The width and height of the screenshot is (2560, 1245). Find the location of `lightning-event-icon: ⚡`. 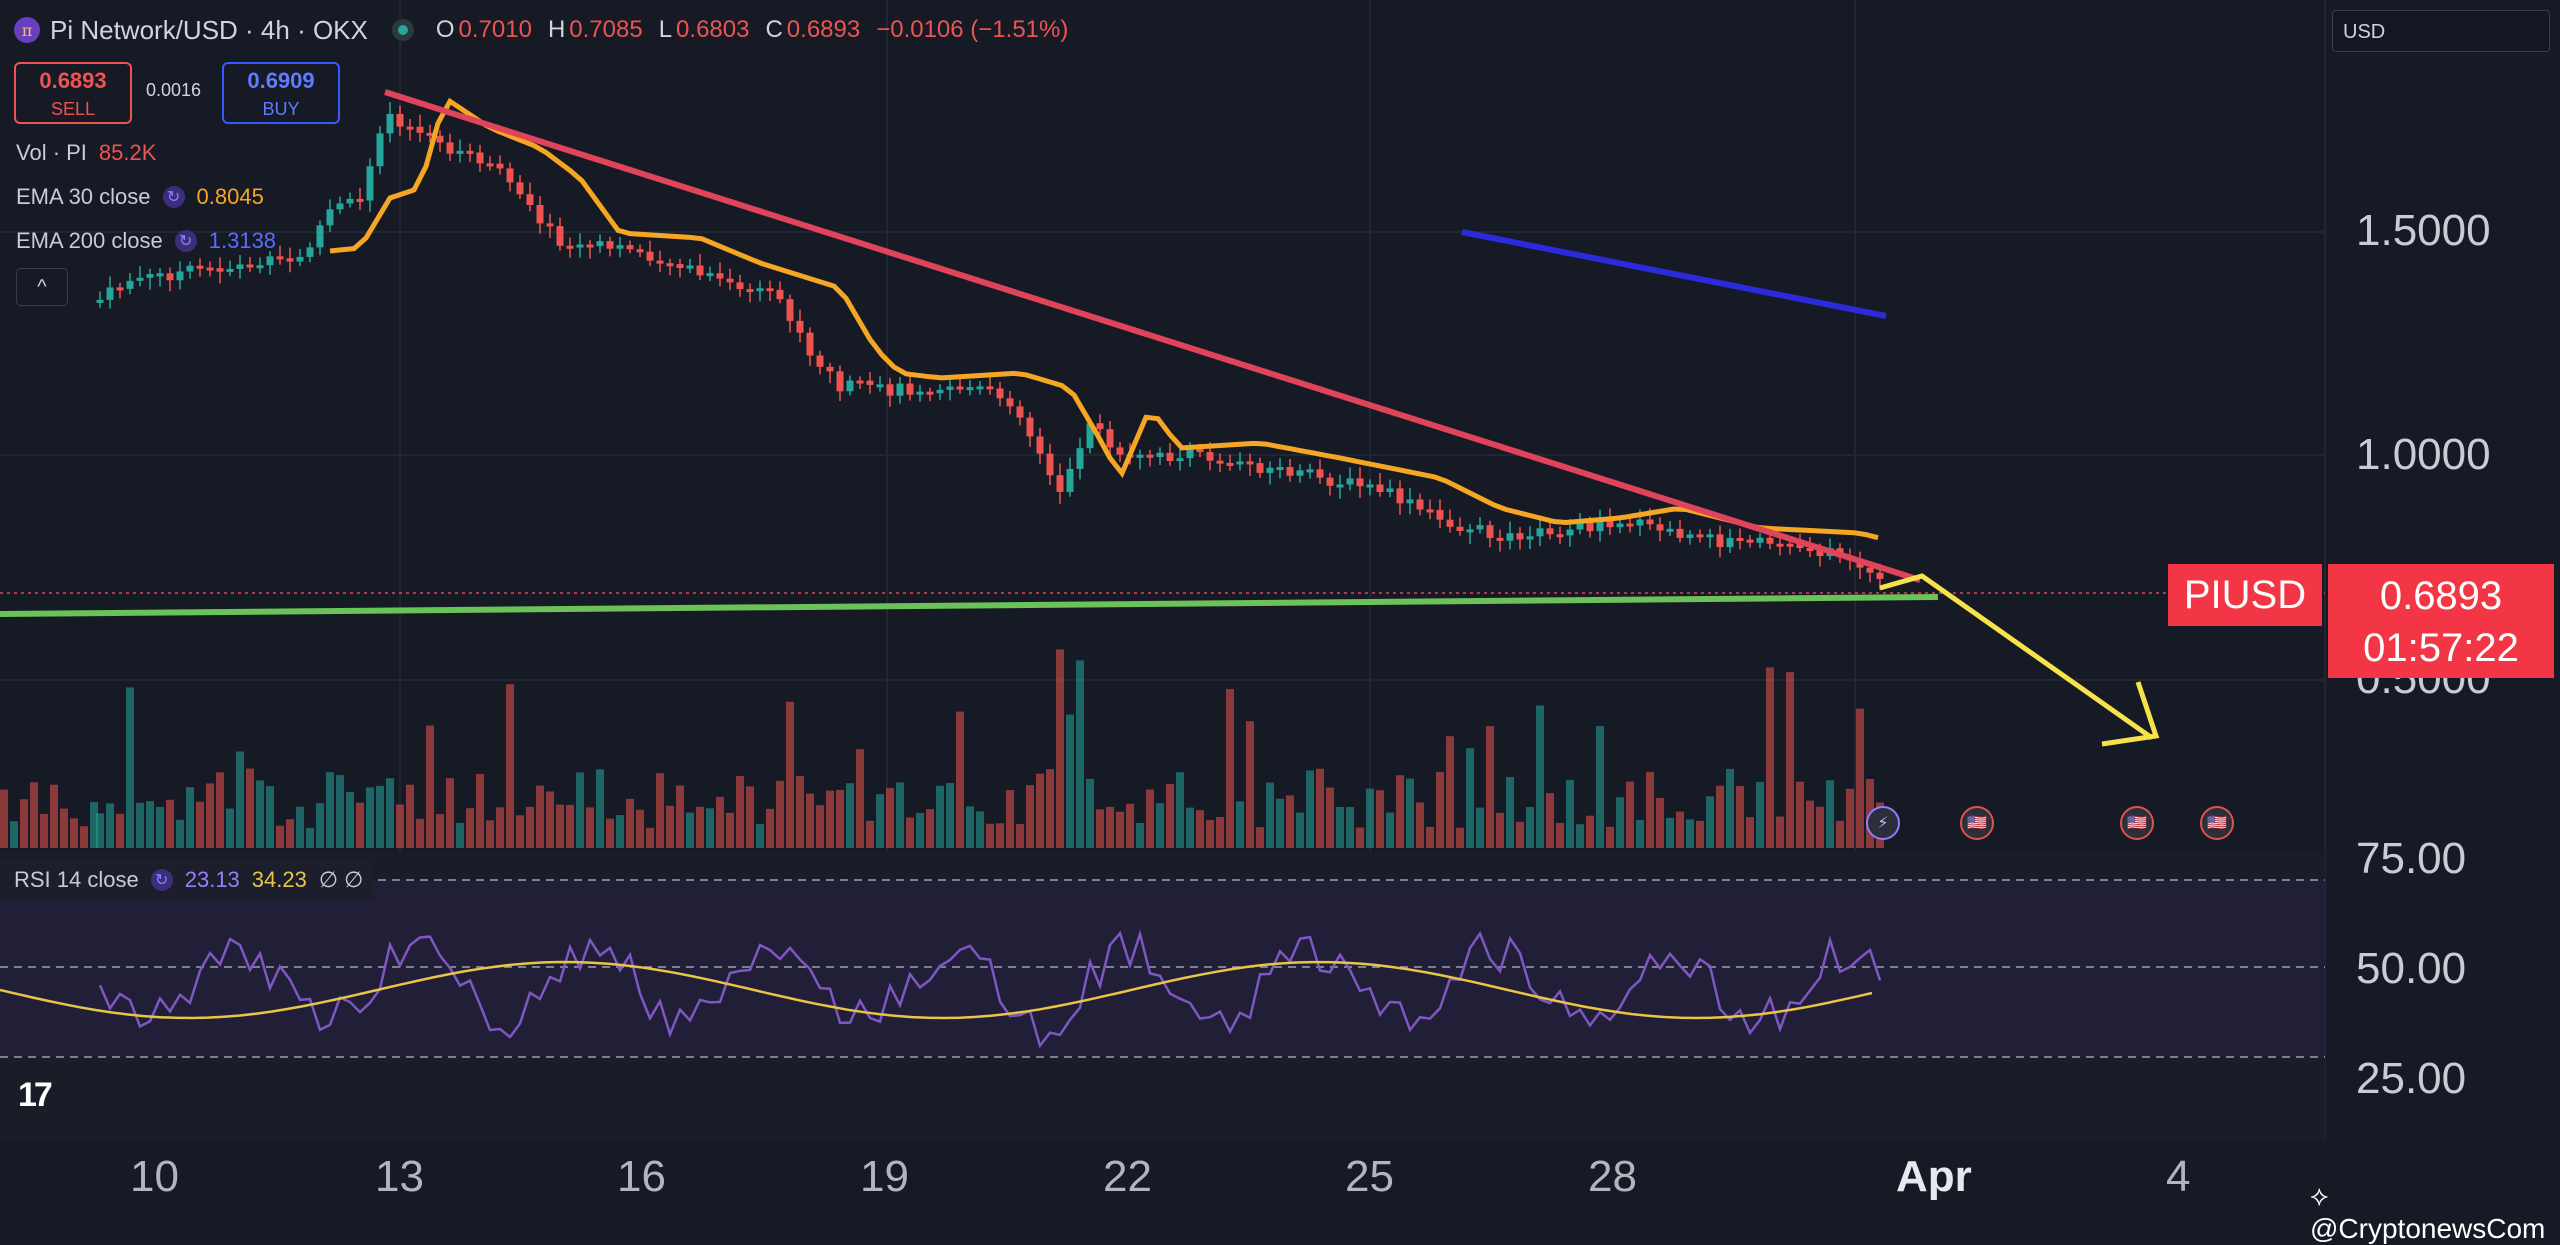

lightning-event-icon: ⚡ is located at coordinates (1883, 823).